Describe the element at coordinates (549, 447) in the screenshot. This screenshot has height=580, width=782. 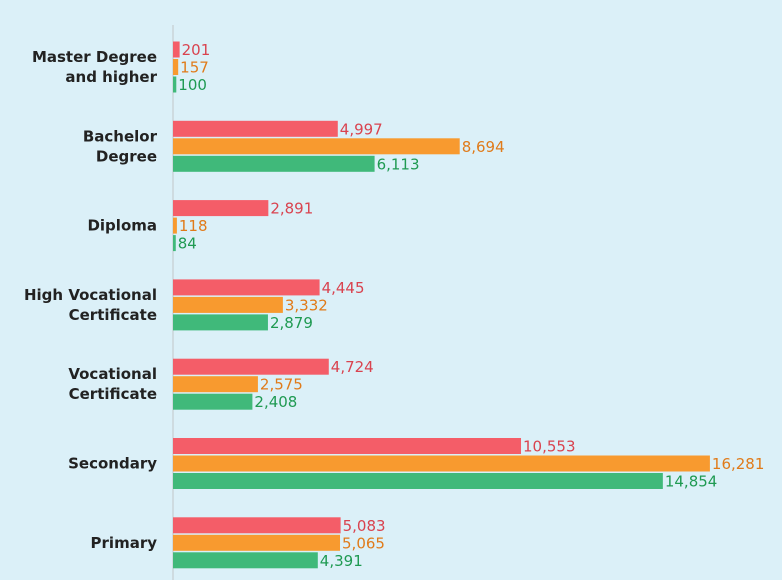
I see `value-label: 10,553` at that location.